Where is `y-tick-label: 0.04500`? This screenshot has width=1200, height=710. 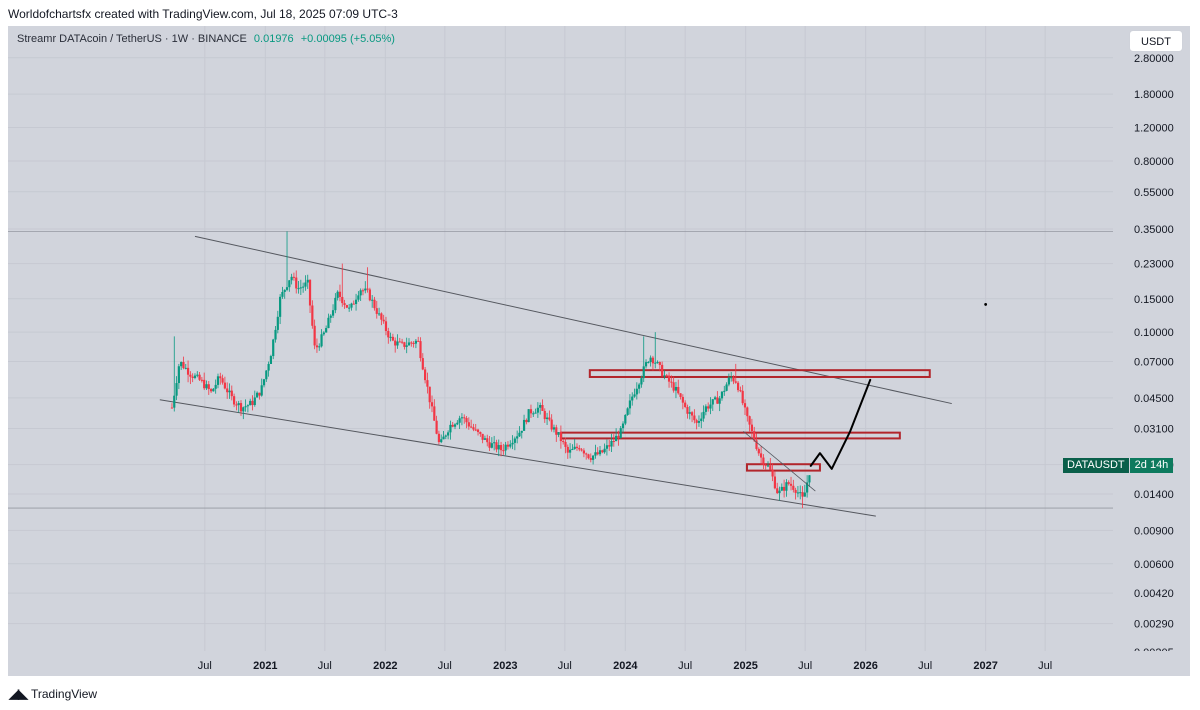 y-tick-label: 0.04500 is located at coordinates (1154, 399).